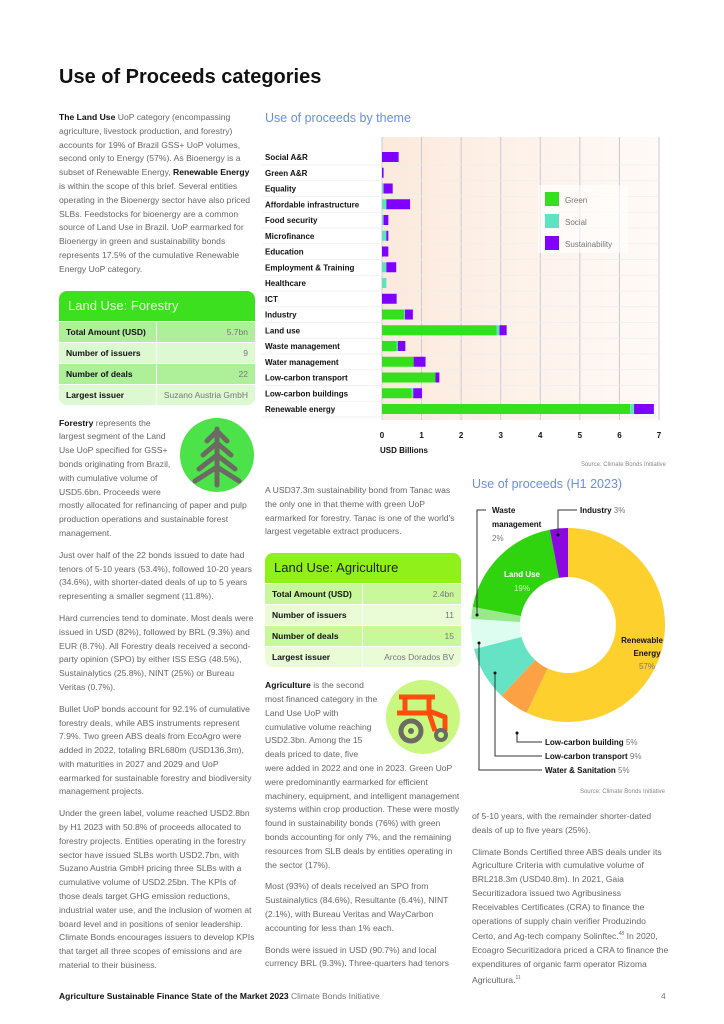 The image size is (724, 1024). I want to click on category-label: Green A&R, so click(286, 173).